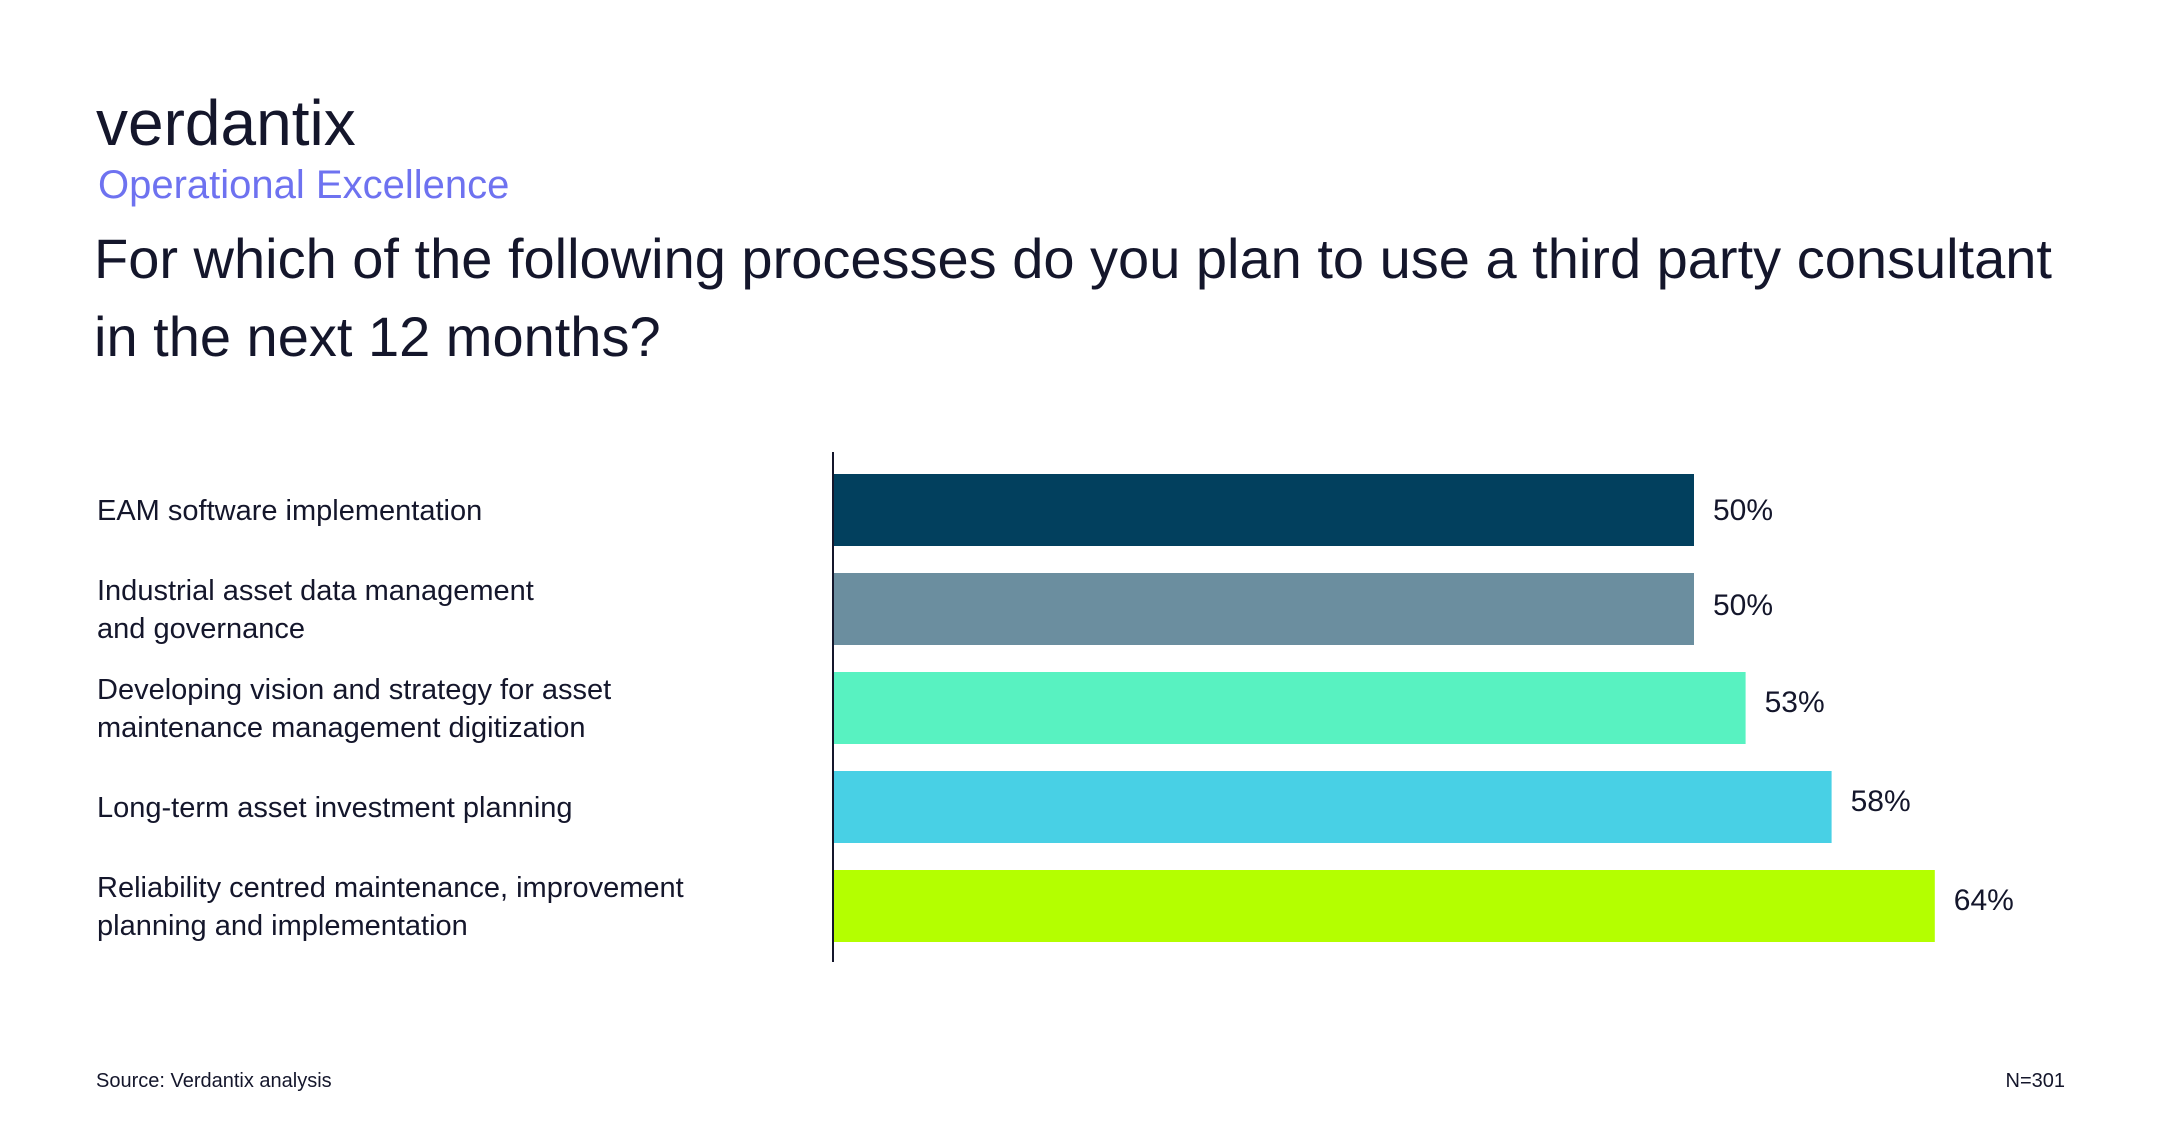 Image resolution: width=2165 pixels, height=1131 pixels. Describe the element at coordinates (1795, 702) in the screenshot. I see `value-label-3: 53%` at that location.